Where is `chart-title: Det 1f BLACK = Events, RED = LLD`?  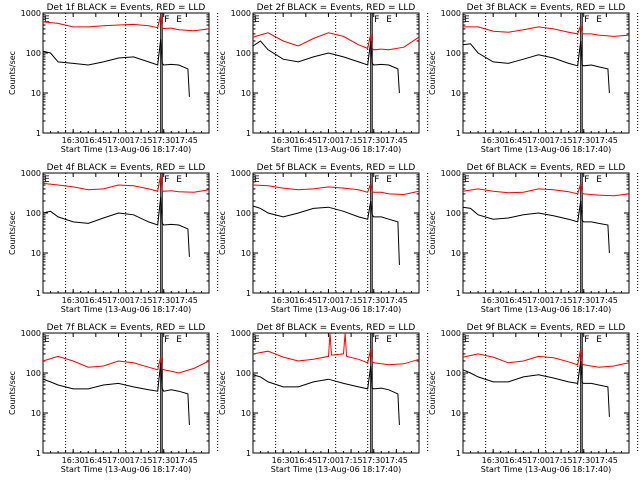
chart-title: Det 1f BLACK = Events, RED = LLD is located at coordinates (126, 8).